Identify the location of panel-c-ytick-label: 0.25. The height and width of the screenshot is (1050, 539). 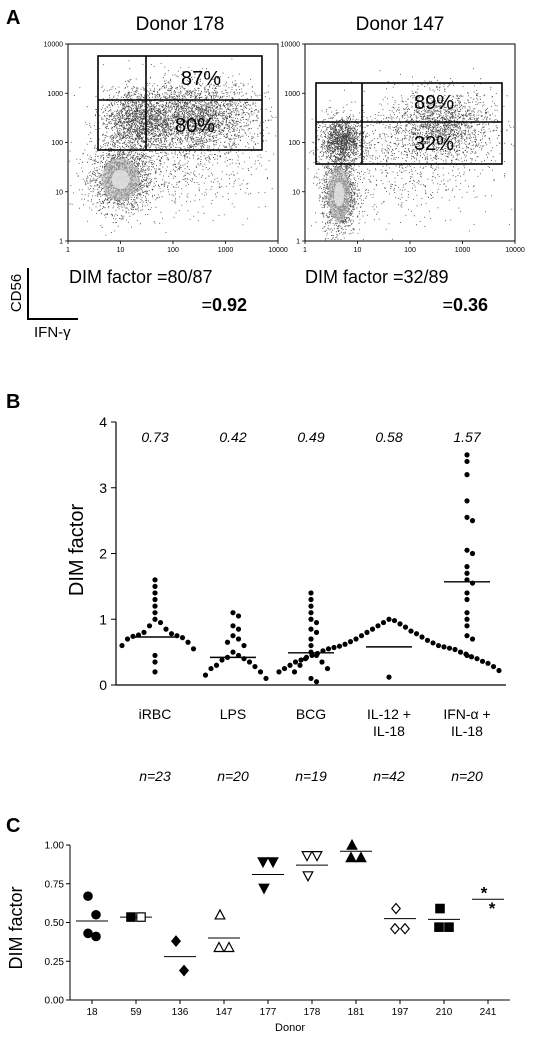
(55, 962).